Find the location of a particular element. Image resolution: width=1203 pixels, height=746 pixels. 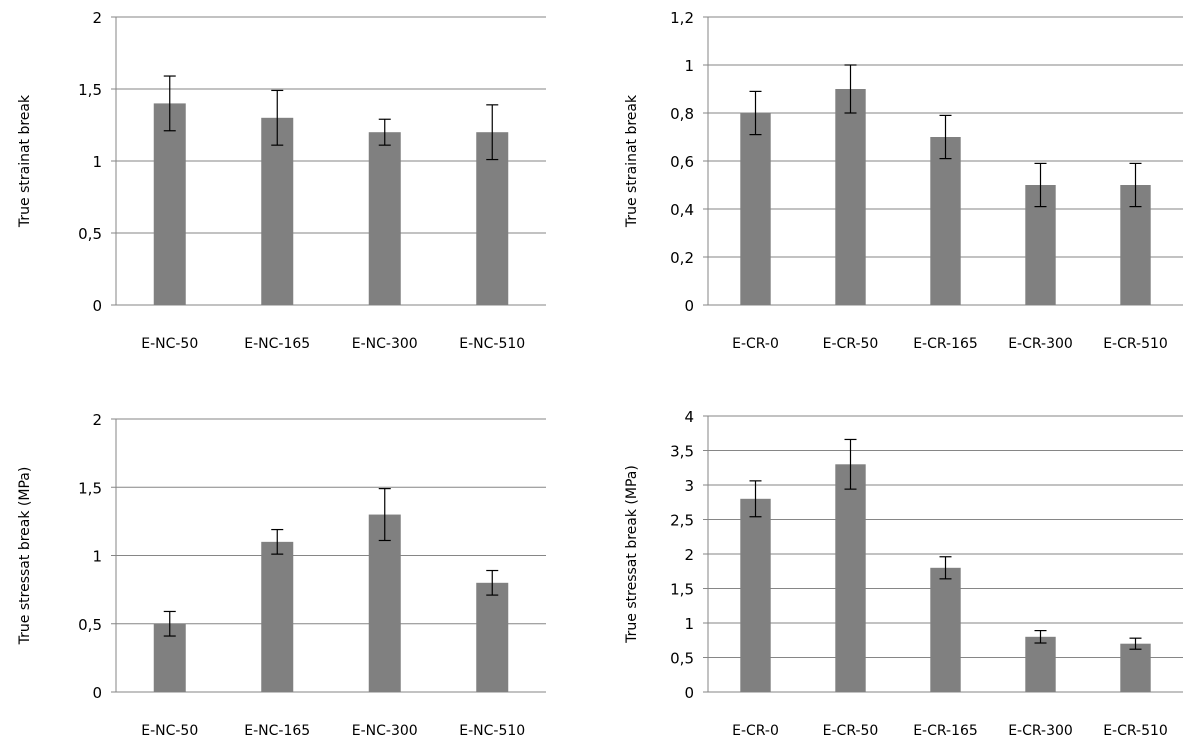

y-tick-label: 2,5 is located at coordinates (682, 521).